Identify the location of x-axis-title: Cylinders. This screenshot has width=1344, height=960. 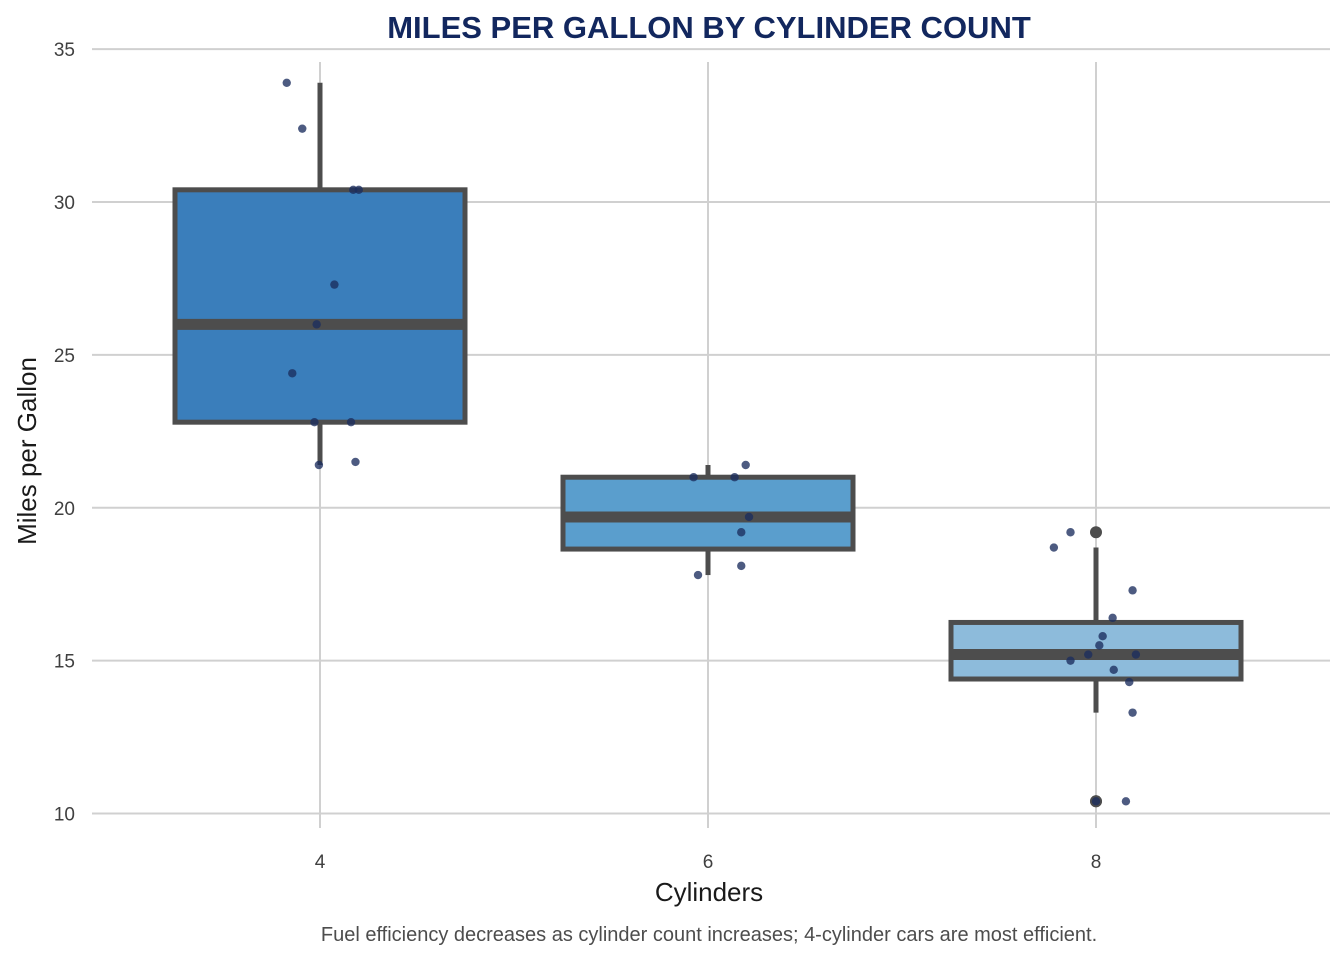
(709, 892).